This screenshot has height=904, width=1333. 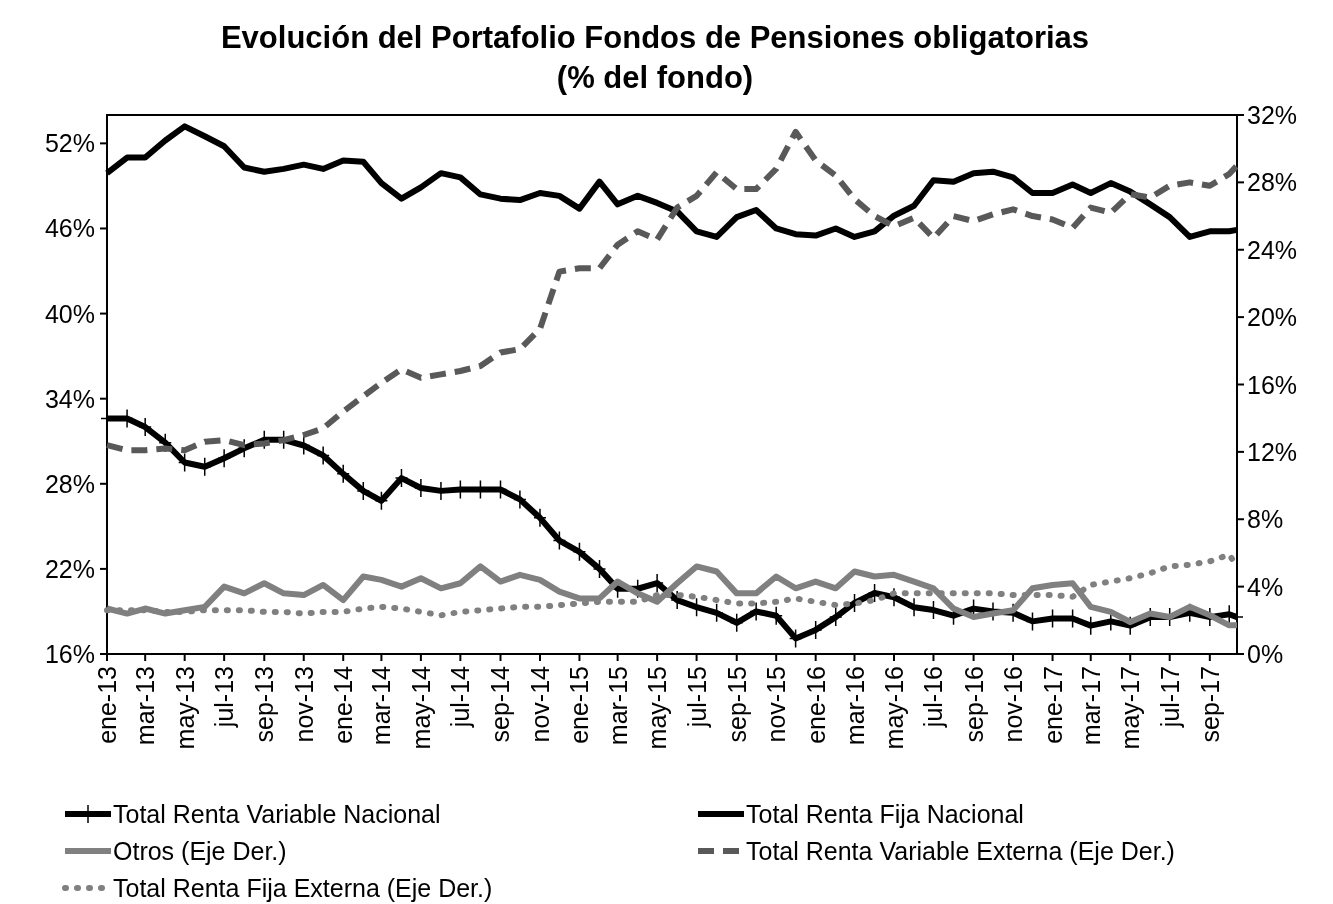 What do you see at coordinates (1272, 115) in the screenshot?
I see `y2-tick-label: 32%` at bounding box center [1272, 115].